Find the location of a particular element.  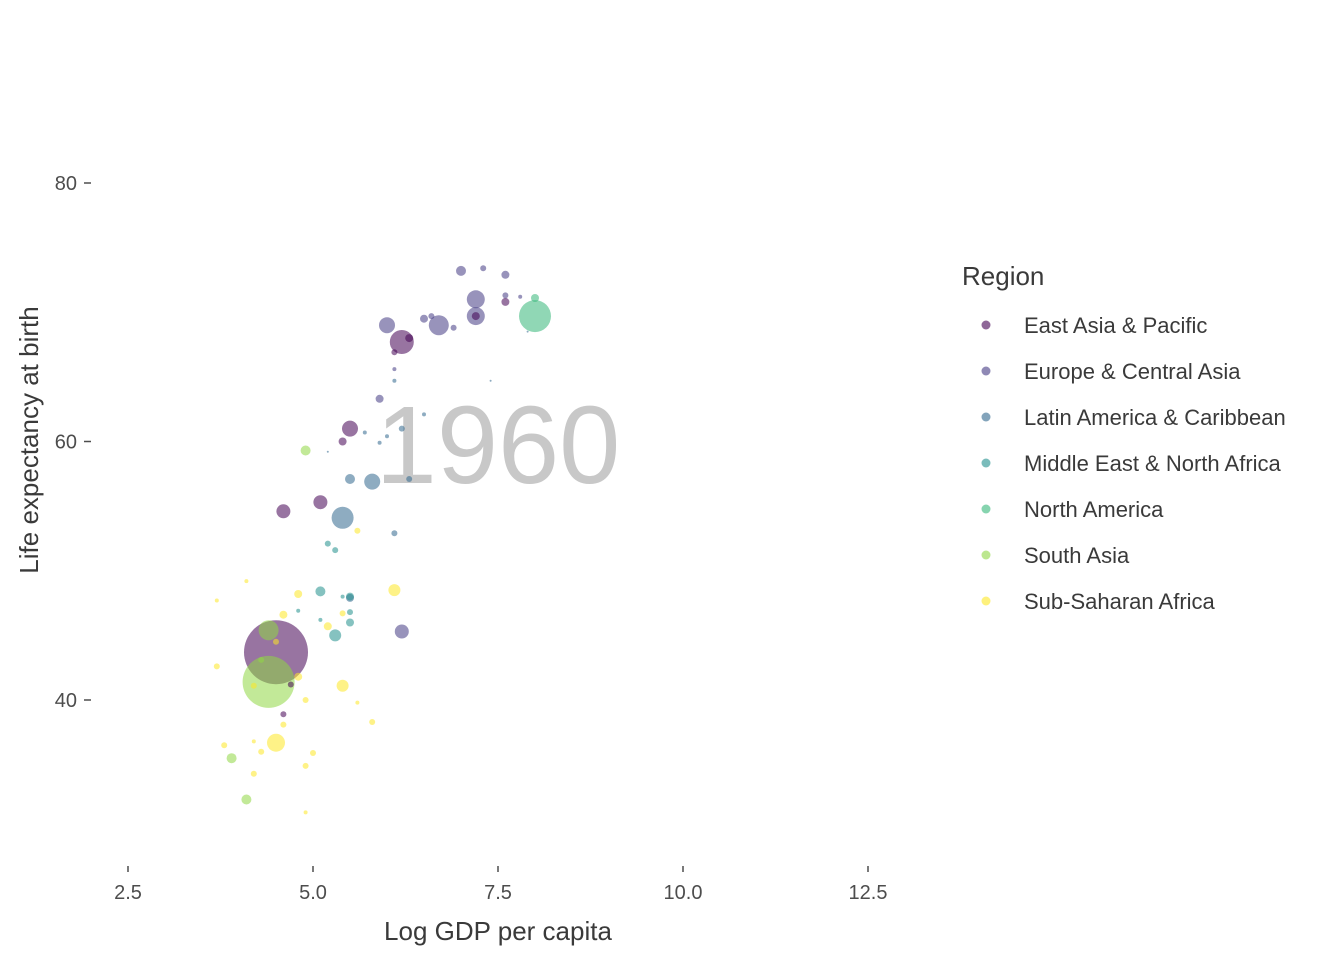

legend-item: Middle East & North Africa is located at coordinates (1131, 463).